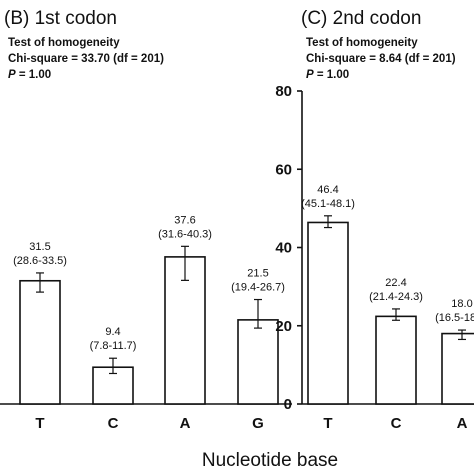  Describe the element at coordinates (396, 423) in the screenshot. I see `panel-c-category-label: C` at that location.